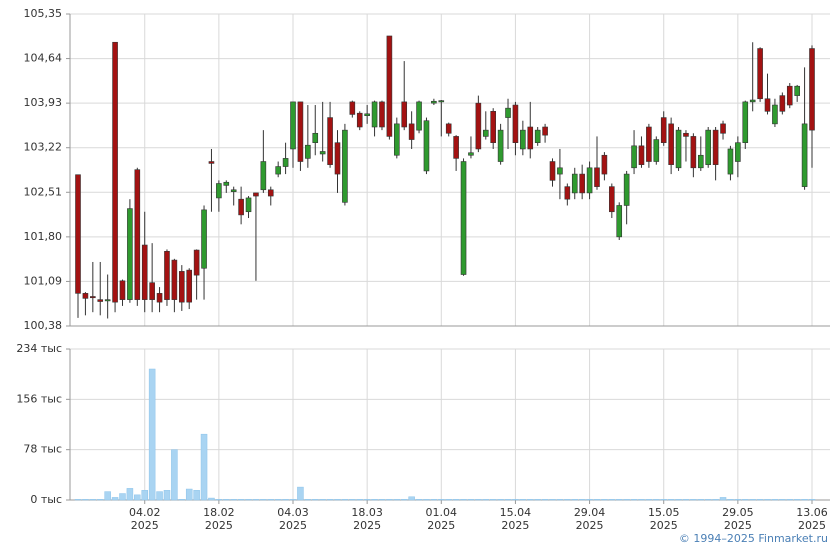  I want to click on y-tick-label: 102,51, so click(43, 191).